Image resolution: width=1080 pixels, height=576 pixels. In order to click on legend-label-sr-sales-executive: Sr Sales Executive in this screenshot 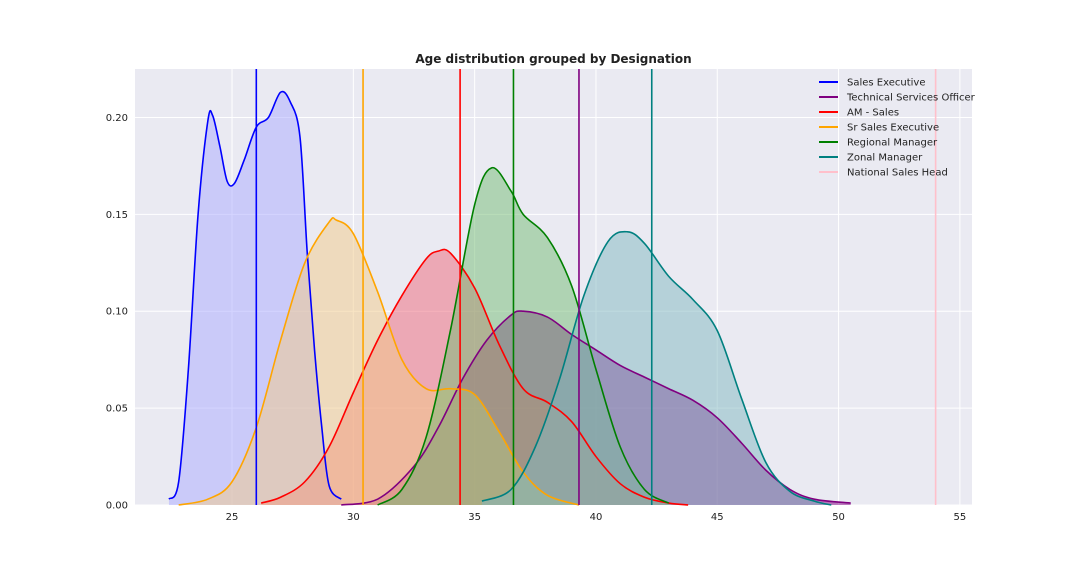, I will do `click(893, 128)`.